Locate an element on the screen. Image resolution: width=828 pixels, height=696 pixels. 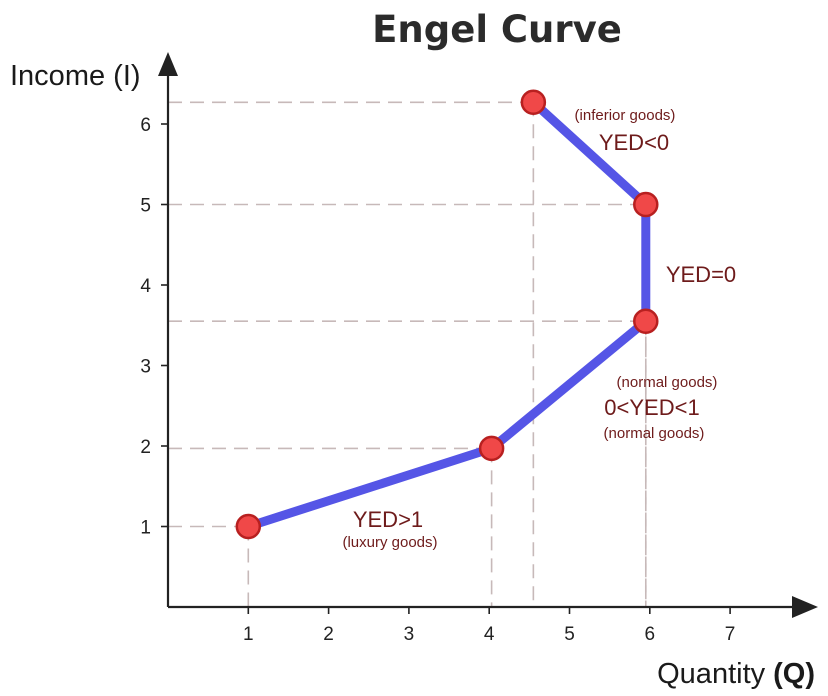
y-tick-label: 1 is located at coordinates (145, 528).